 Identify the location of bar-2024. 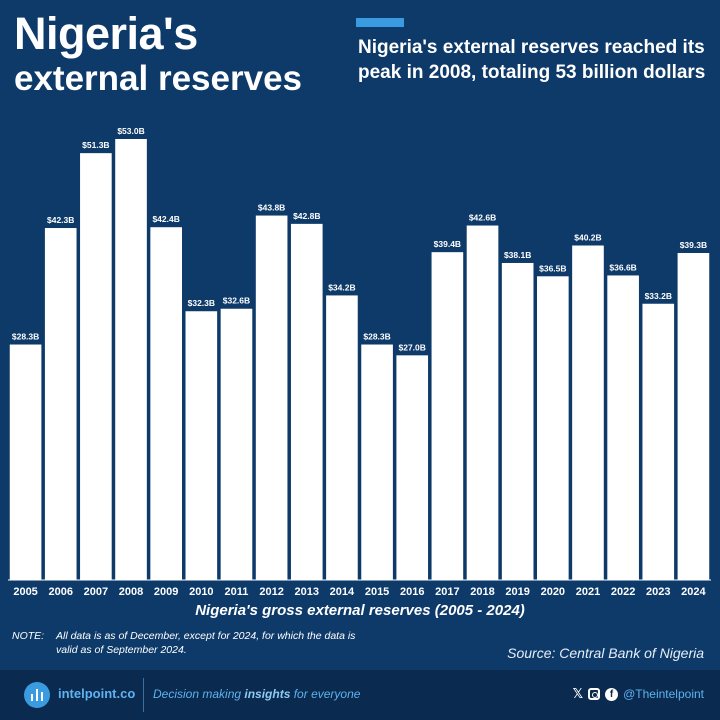
(693, 416).